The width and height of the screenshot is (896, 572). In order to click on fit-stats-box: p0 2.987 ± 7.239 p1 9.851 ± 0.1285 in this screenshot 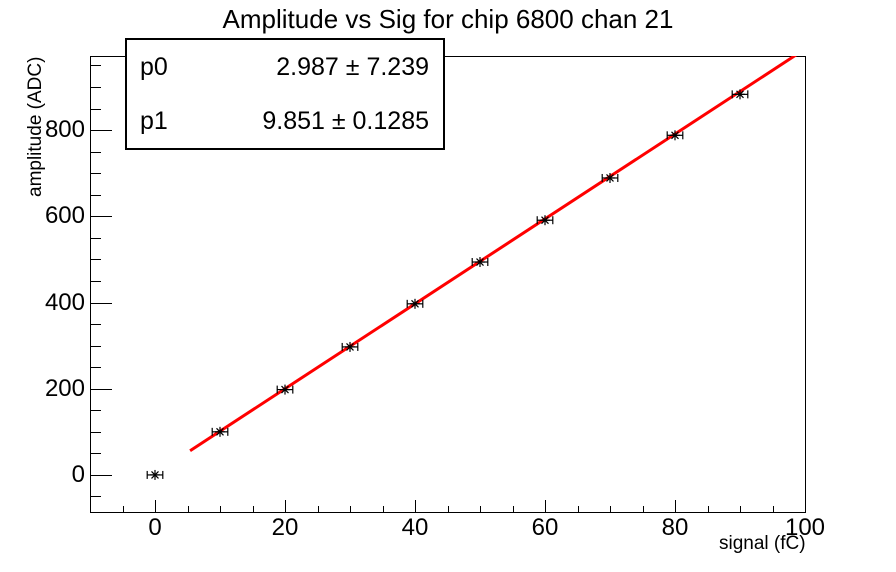, I will do `click(285, 94)`.